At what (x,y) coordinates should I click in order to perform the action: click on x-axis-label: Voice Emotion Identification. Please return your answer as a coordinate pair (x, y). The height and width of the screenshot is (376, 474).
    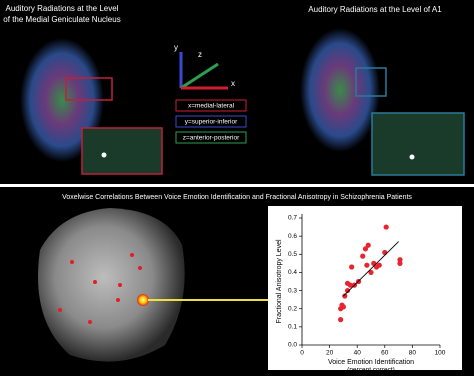
    Looking at the image, I should click on (371, 362).